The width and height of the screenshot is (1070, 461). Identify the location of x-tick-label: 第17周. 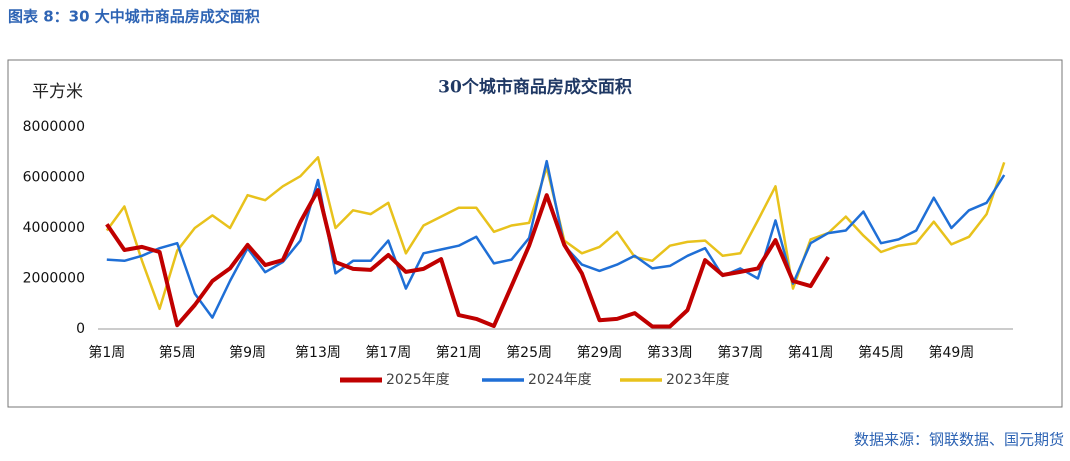
(388, 352).